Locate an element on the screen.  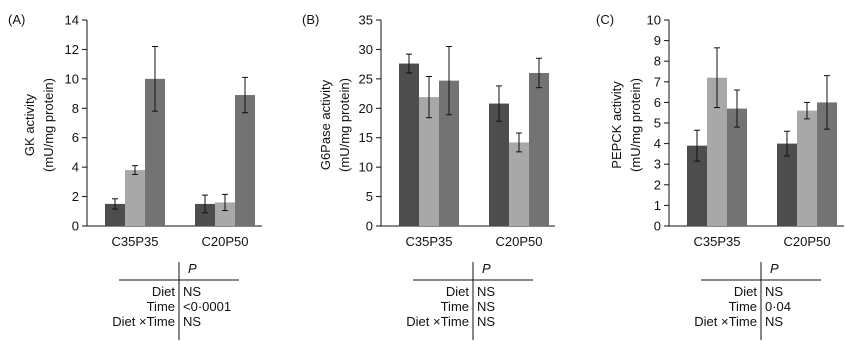
y-tick-label: 30 is located at coordinates (366, 49).